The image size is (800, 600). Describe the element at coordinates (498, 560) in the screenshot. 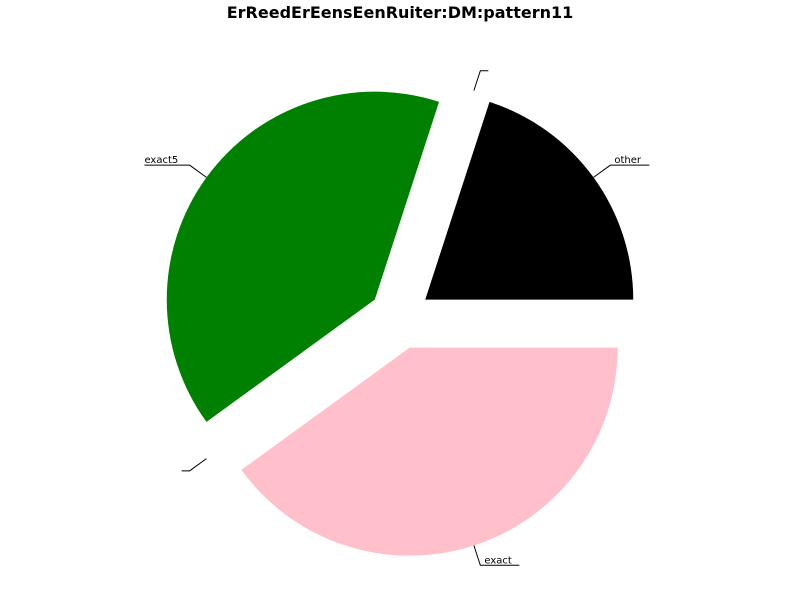

I see `slice-label-exact: exact` at that location.